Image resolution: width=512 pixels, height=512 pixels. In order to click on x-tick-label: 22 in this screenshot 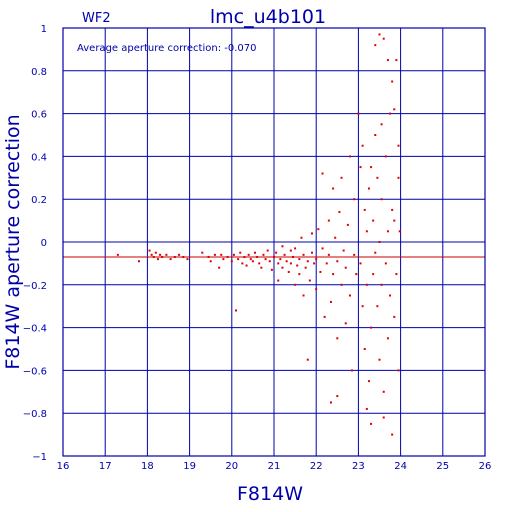, I will do `click(316, 466)`.